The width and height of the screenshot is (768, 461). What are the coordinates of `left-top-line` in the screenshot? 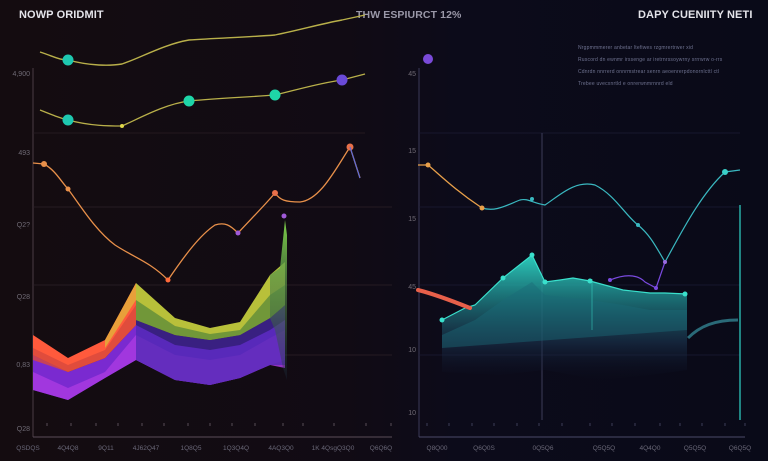 It's located at (202, 40).